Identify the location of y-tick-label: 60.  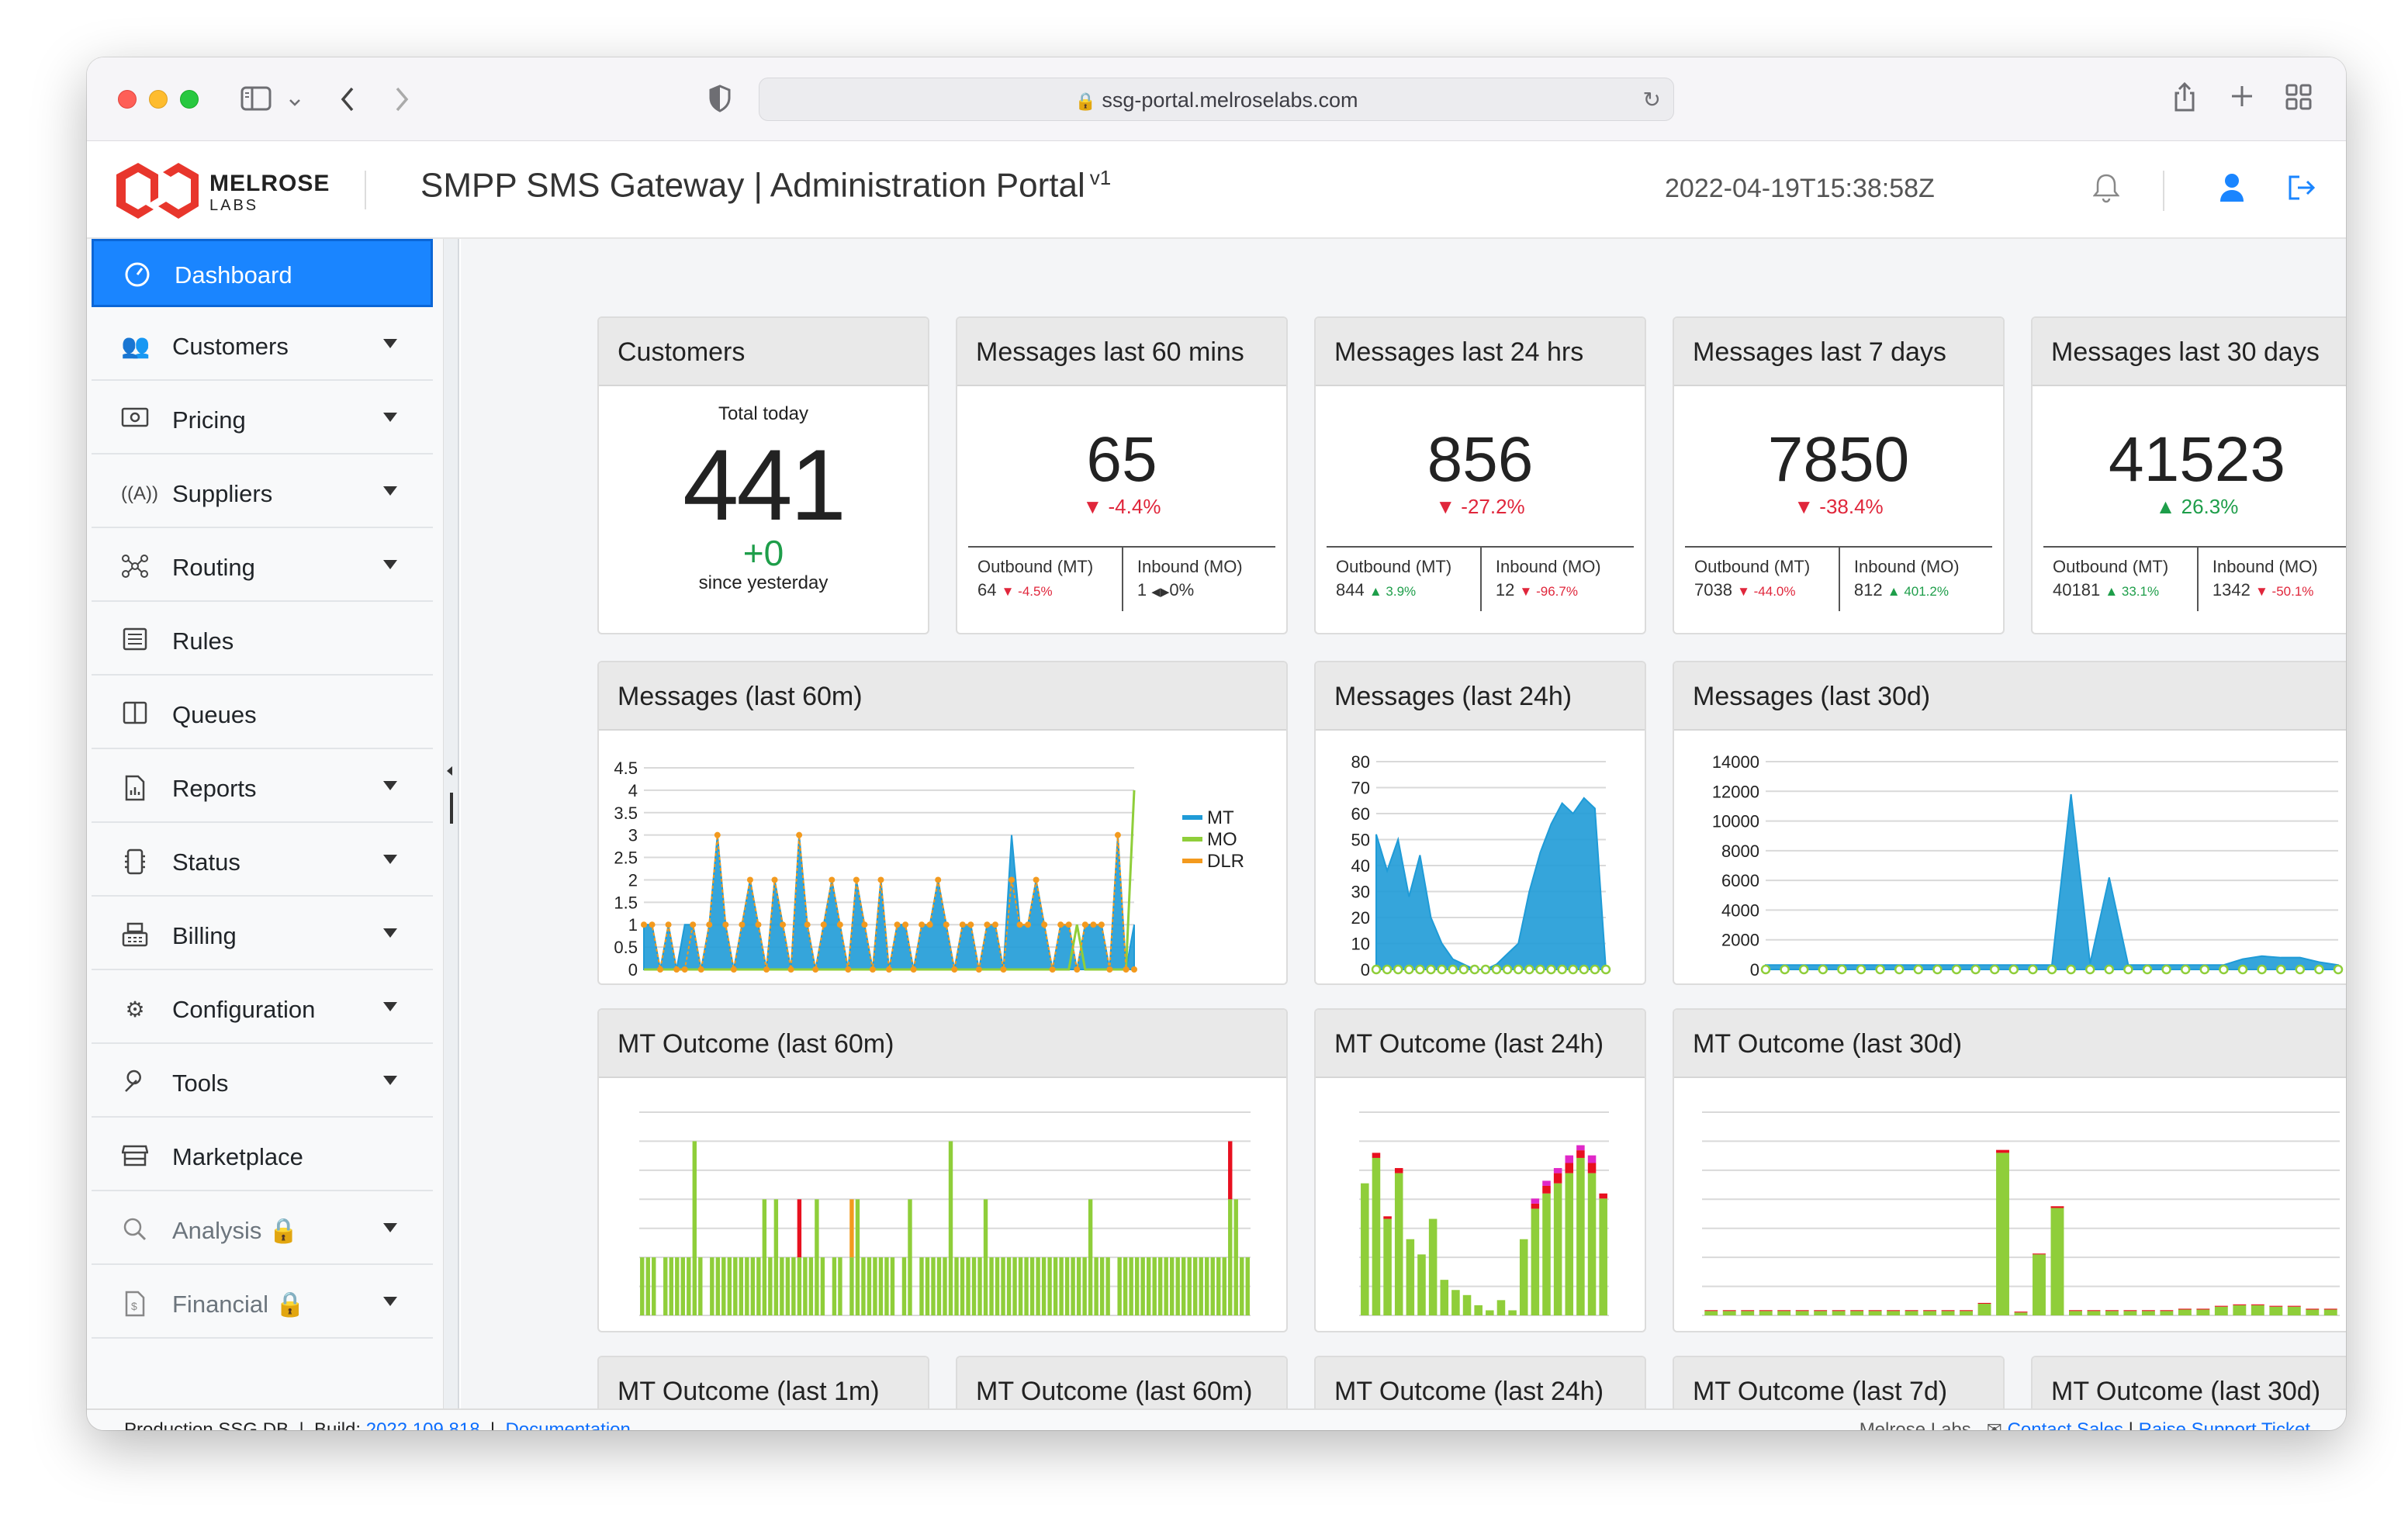
(1360, 814).